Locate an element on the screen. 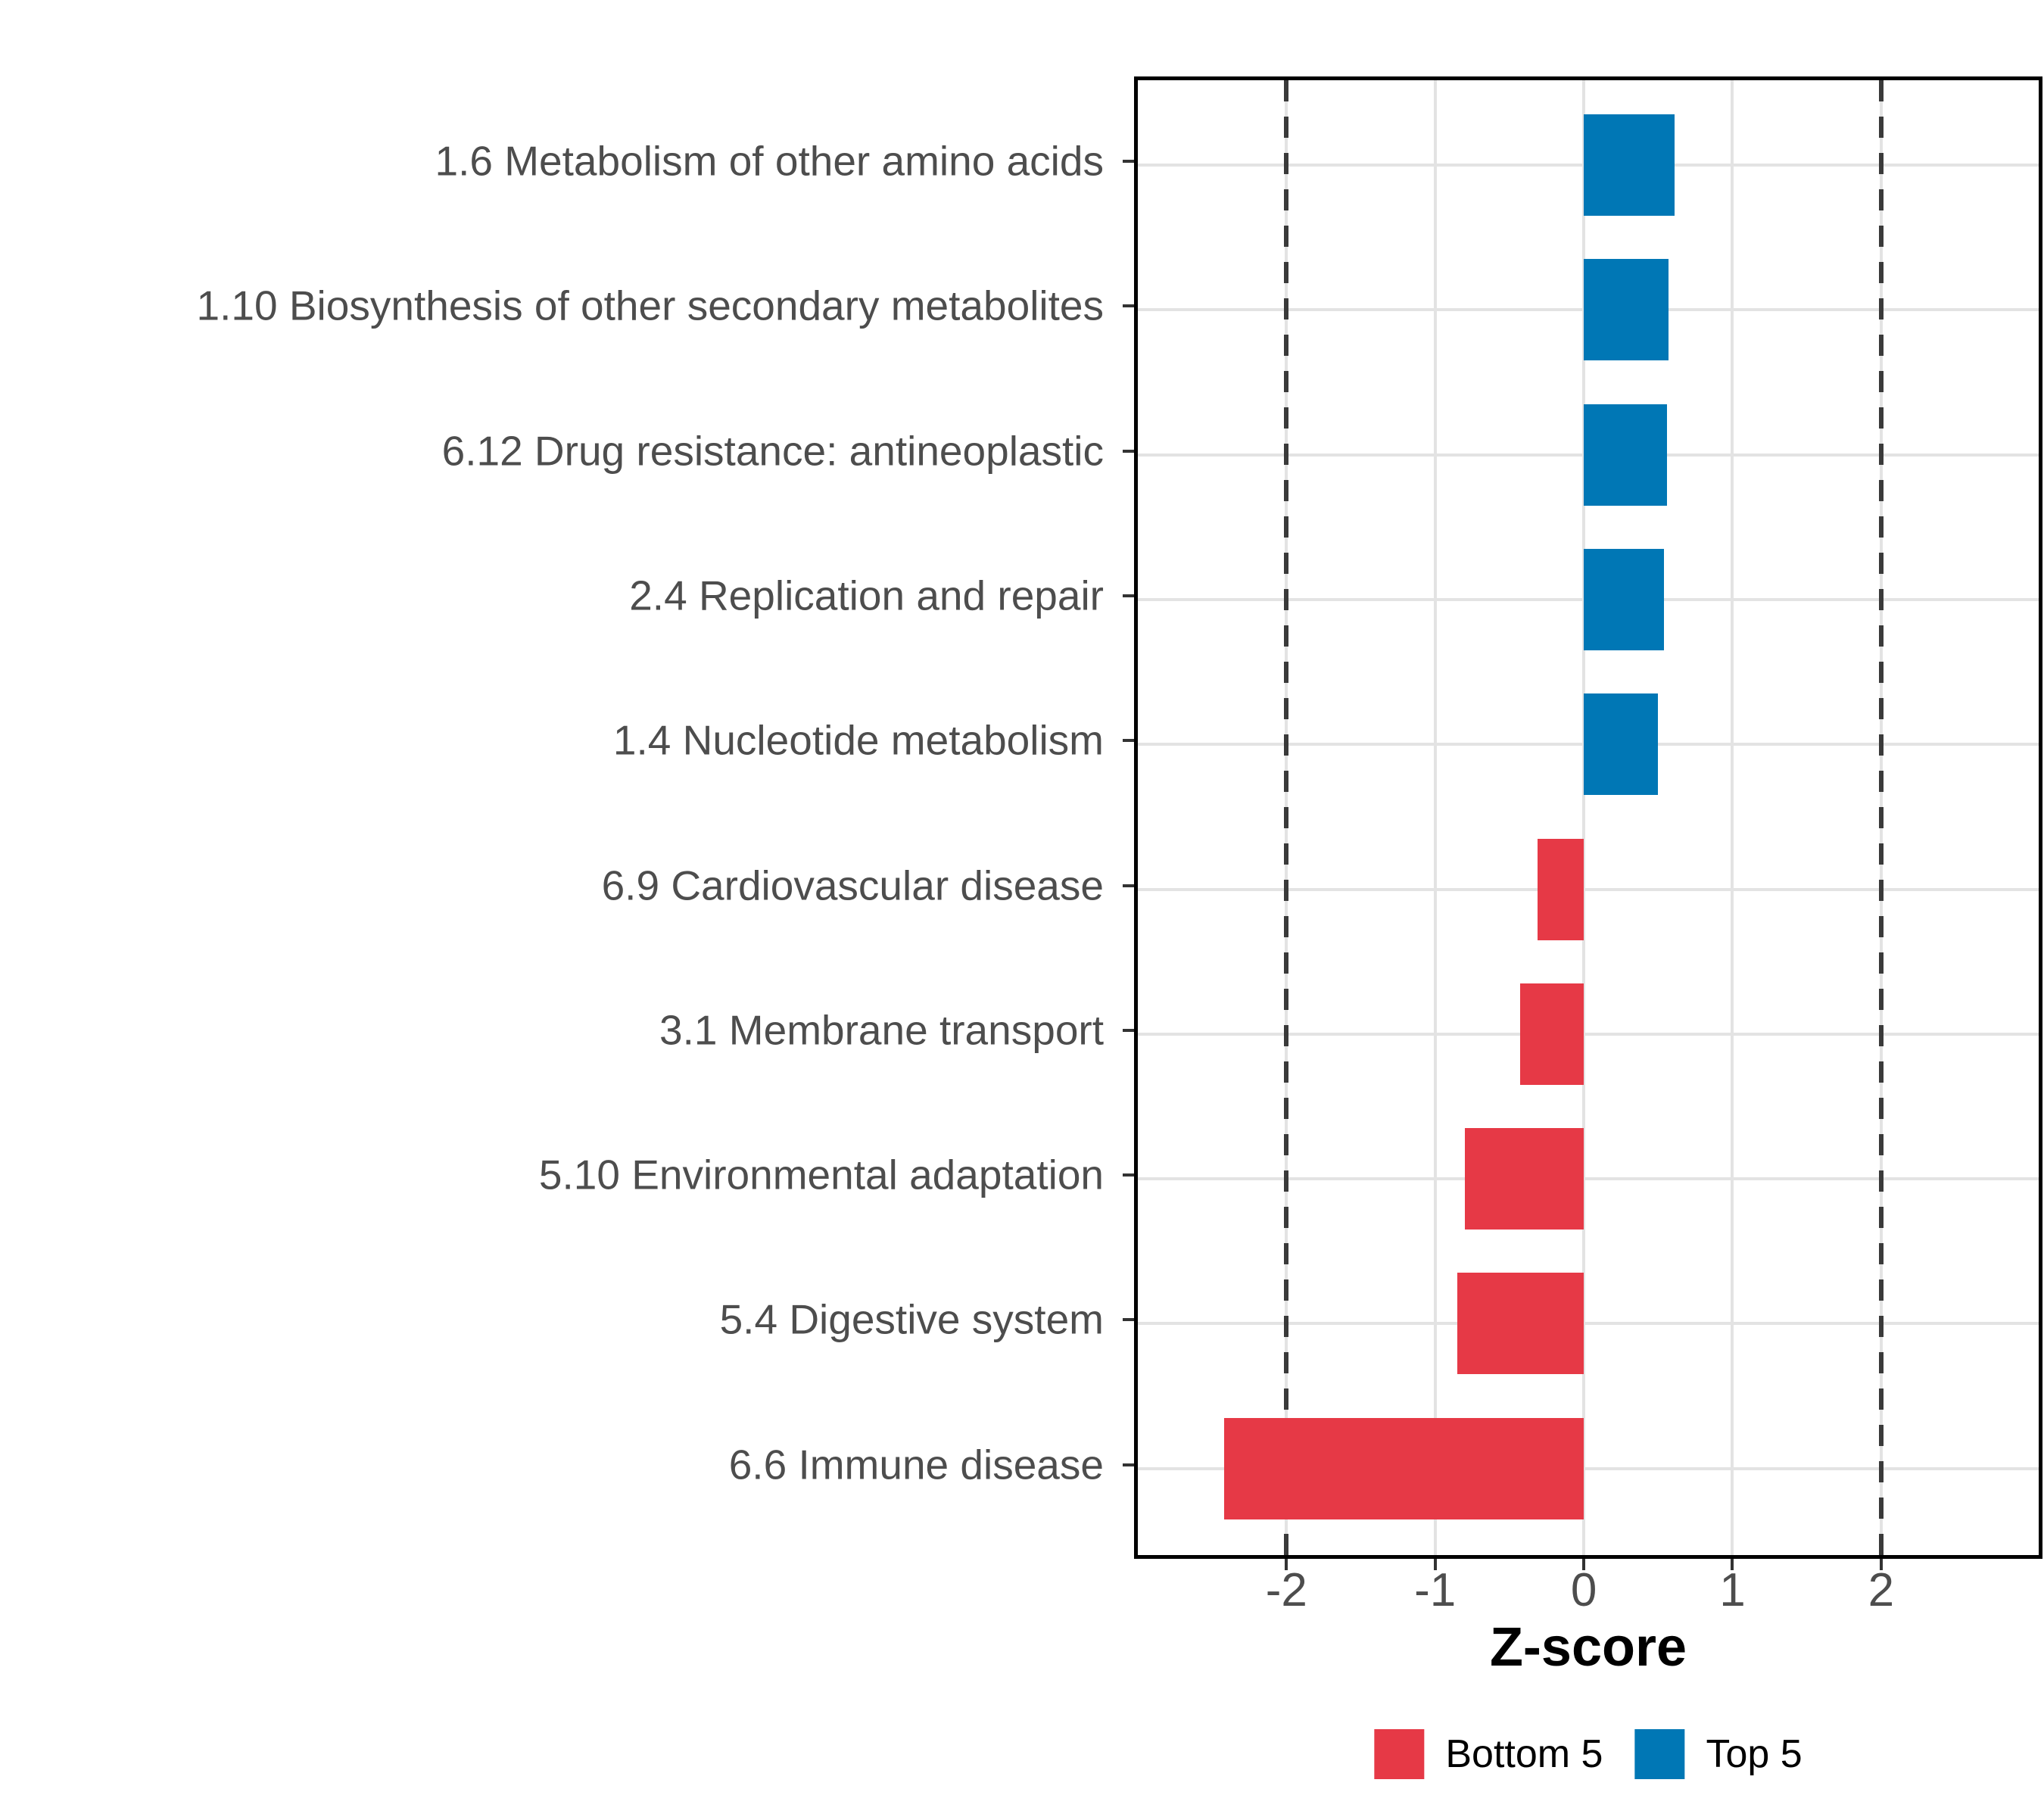  x-tick-label: 0 is located at coordinates (1584, 1590).